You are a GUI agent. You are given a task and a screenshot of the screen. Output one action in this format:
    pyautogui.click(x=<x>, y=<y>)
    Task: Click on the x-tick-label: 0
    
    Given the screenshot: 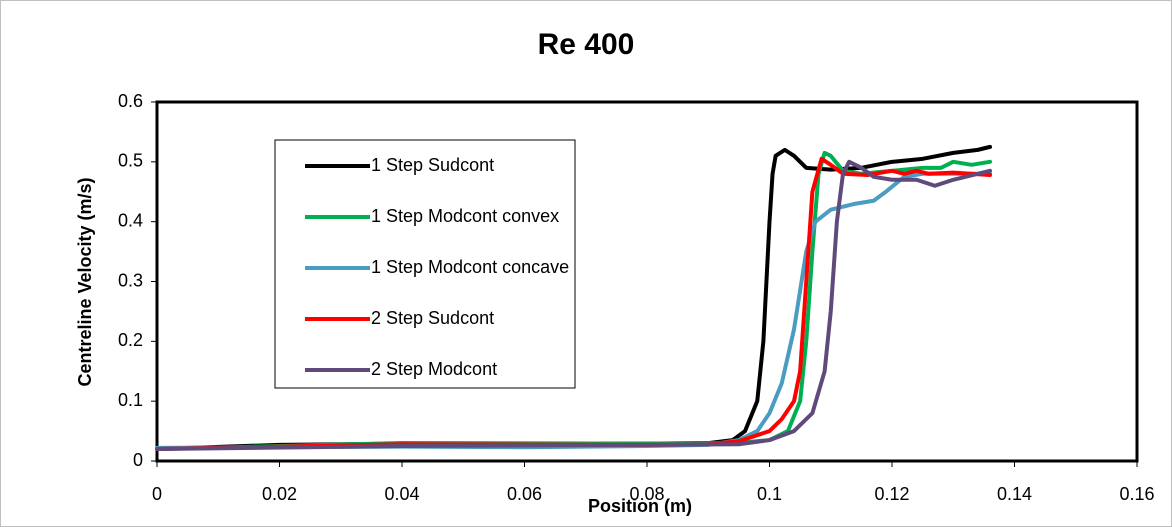 What is the action you would take?
    pyautogui.click(x=157, y=494)
    